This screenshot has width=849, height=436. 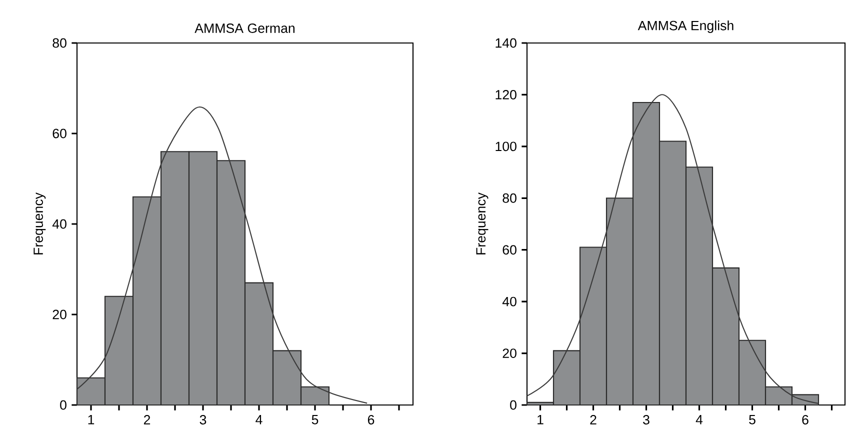 What do you see at coordinates (506, 43) in the screenshot?
I see `y-tick-label: 140` at bounding box center [506, 43].